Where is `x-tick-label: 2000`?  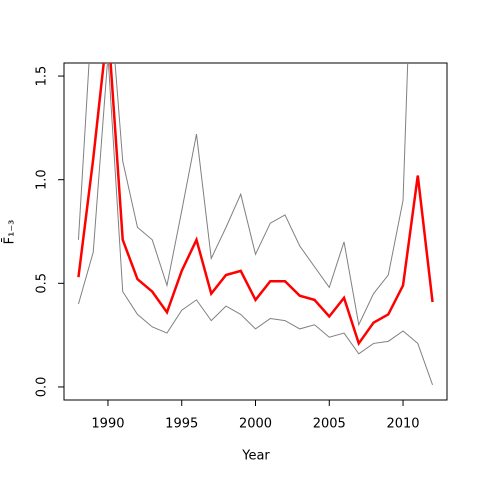 x-tick-label: 2000 is located at coordinates (255, 424).